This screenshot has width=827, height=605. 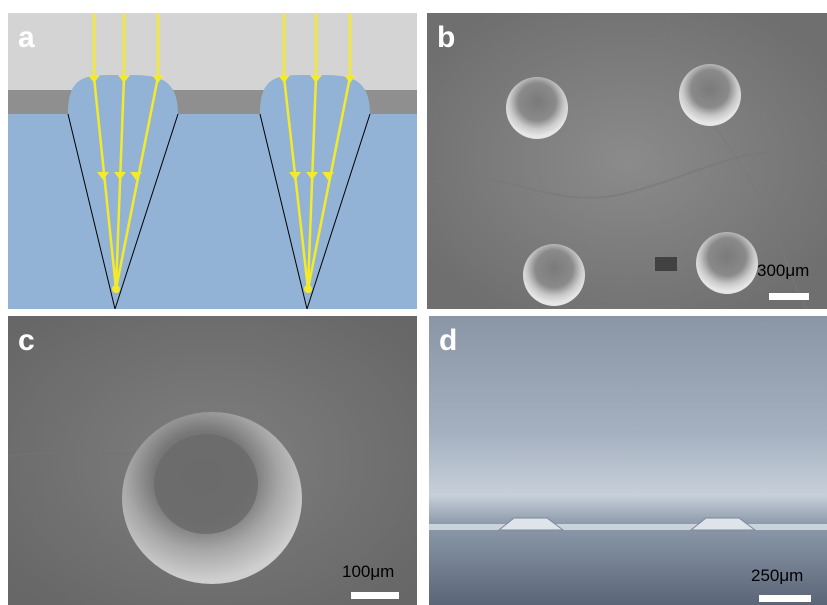 What do you see at coordinates (785, 598) in the screenshot?
I see `scale-bar-d` at bounding box center [785, 598].